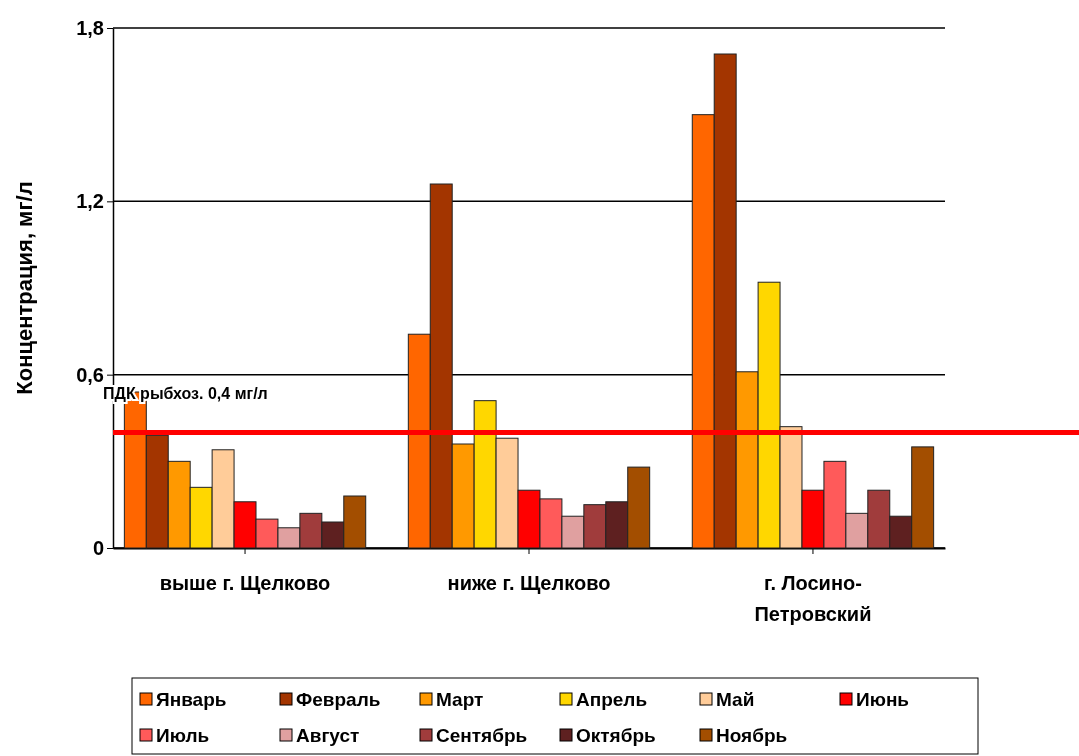 The image size is (1079, 756). I want to click on legend-label: Май, so click(735, 699).